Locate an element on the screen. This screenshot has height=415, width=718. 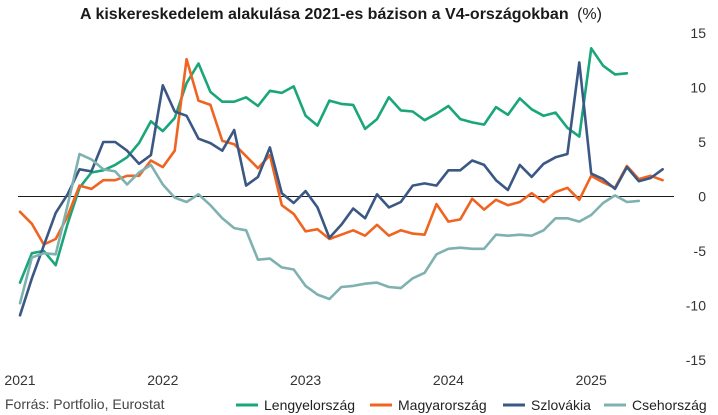
x-tick-label: 2025 is located at coordinates (591, 380).